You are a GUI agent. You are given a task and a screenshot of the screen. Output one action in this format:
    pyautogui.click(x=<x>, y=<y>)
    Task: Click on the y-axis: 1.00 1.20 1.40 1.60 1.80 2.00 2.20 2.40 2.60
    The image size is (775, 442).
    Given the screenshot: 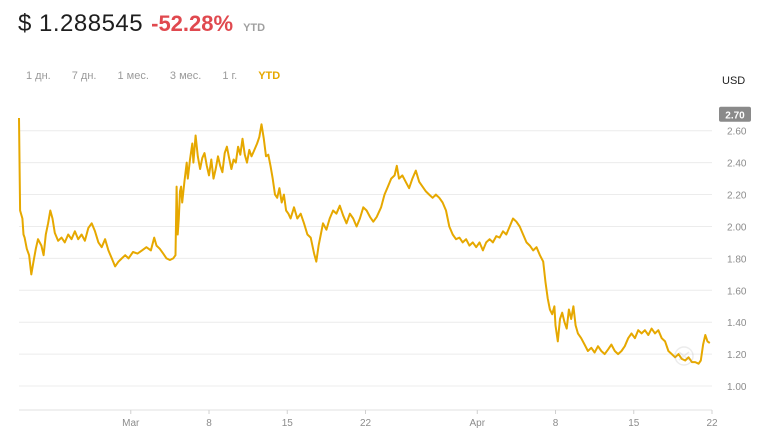 What is the action you would take?
    pyautogui.click(x=737, y=260)
    